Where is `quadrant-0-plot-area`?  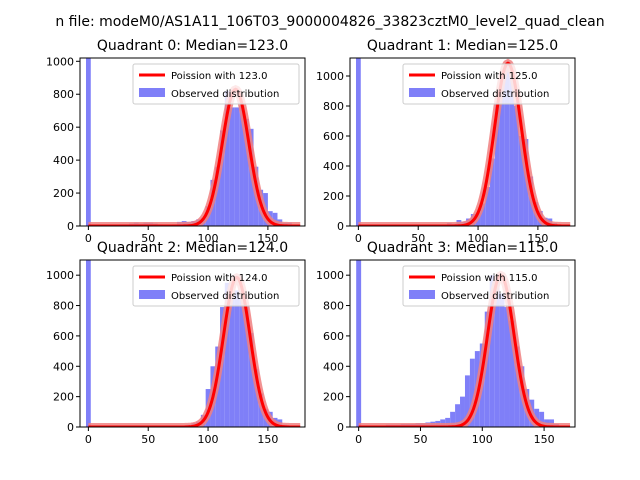 quadrant-0-plot-area is located at coordinates (193, 142).